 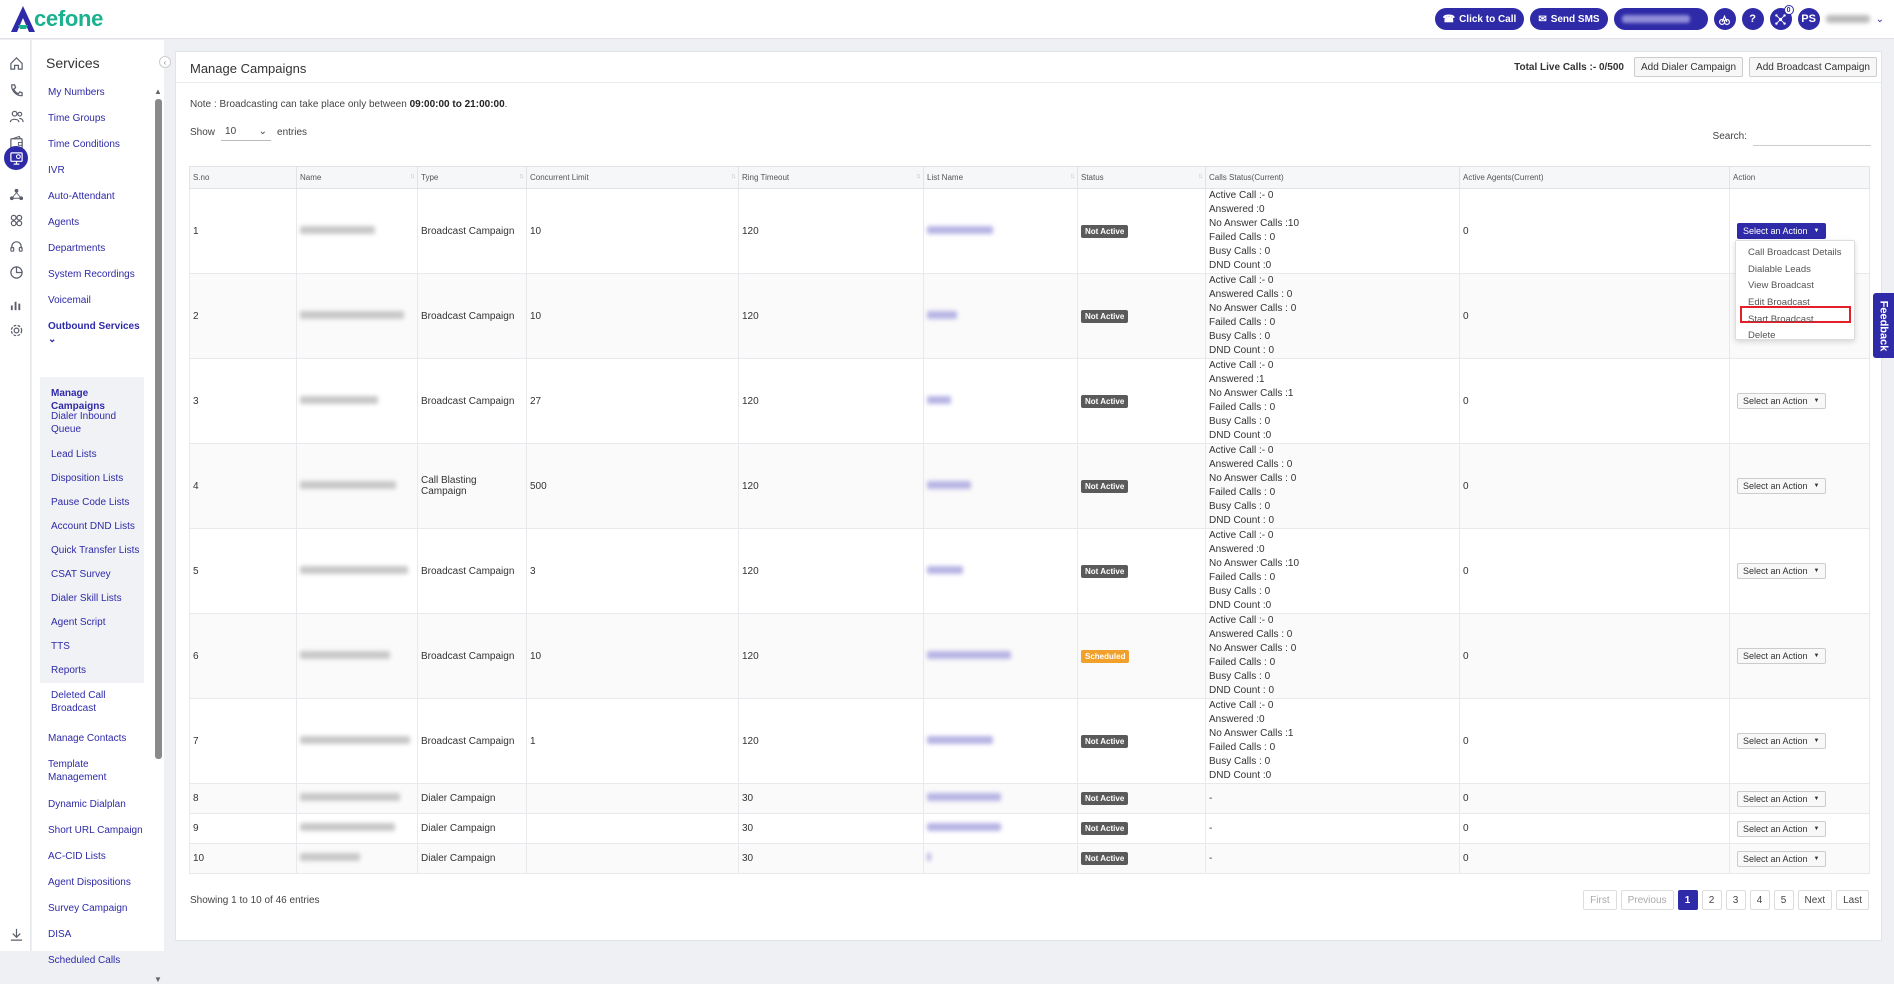 I want to click on sidebar-item-short-url-campaign: Short URL Campaign, so click(x=95, y=830).